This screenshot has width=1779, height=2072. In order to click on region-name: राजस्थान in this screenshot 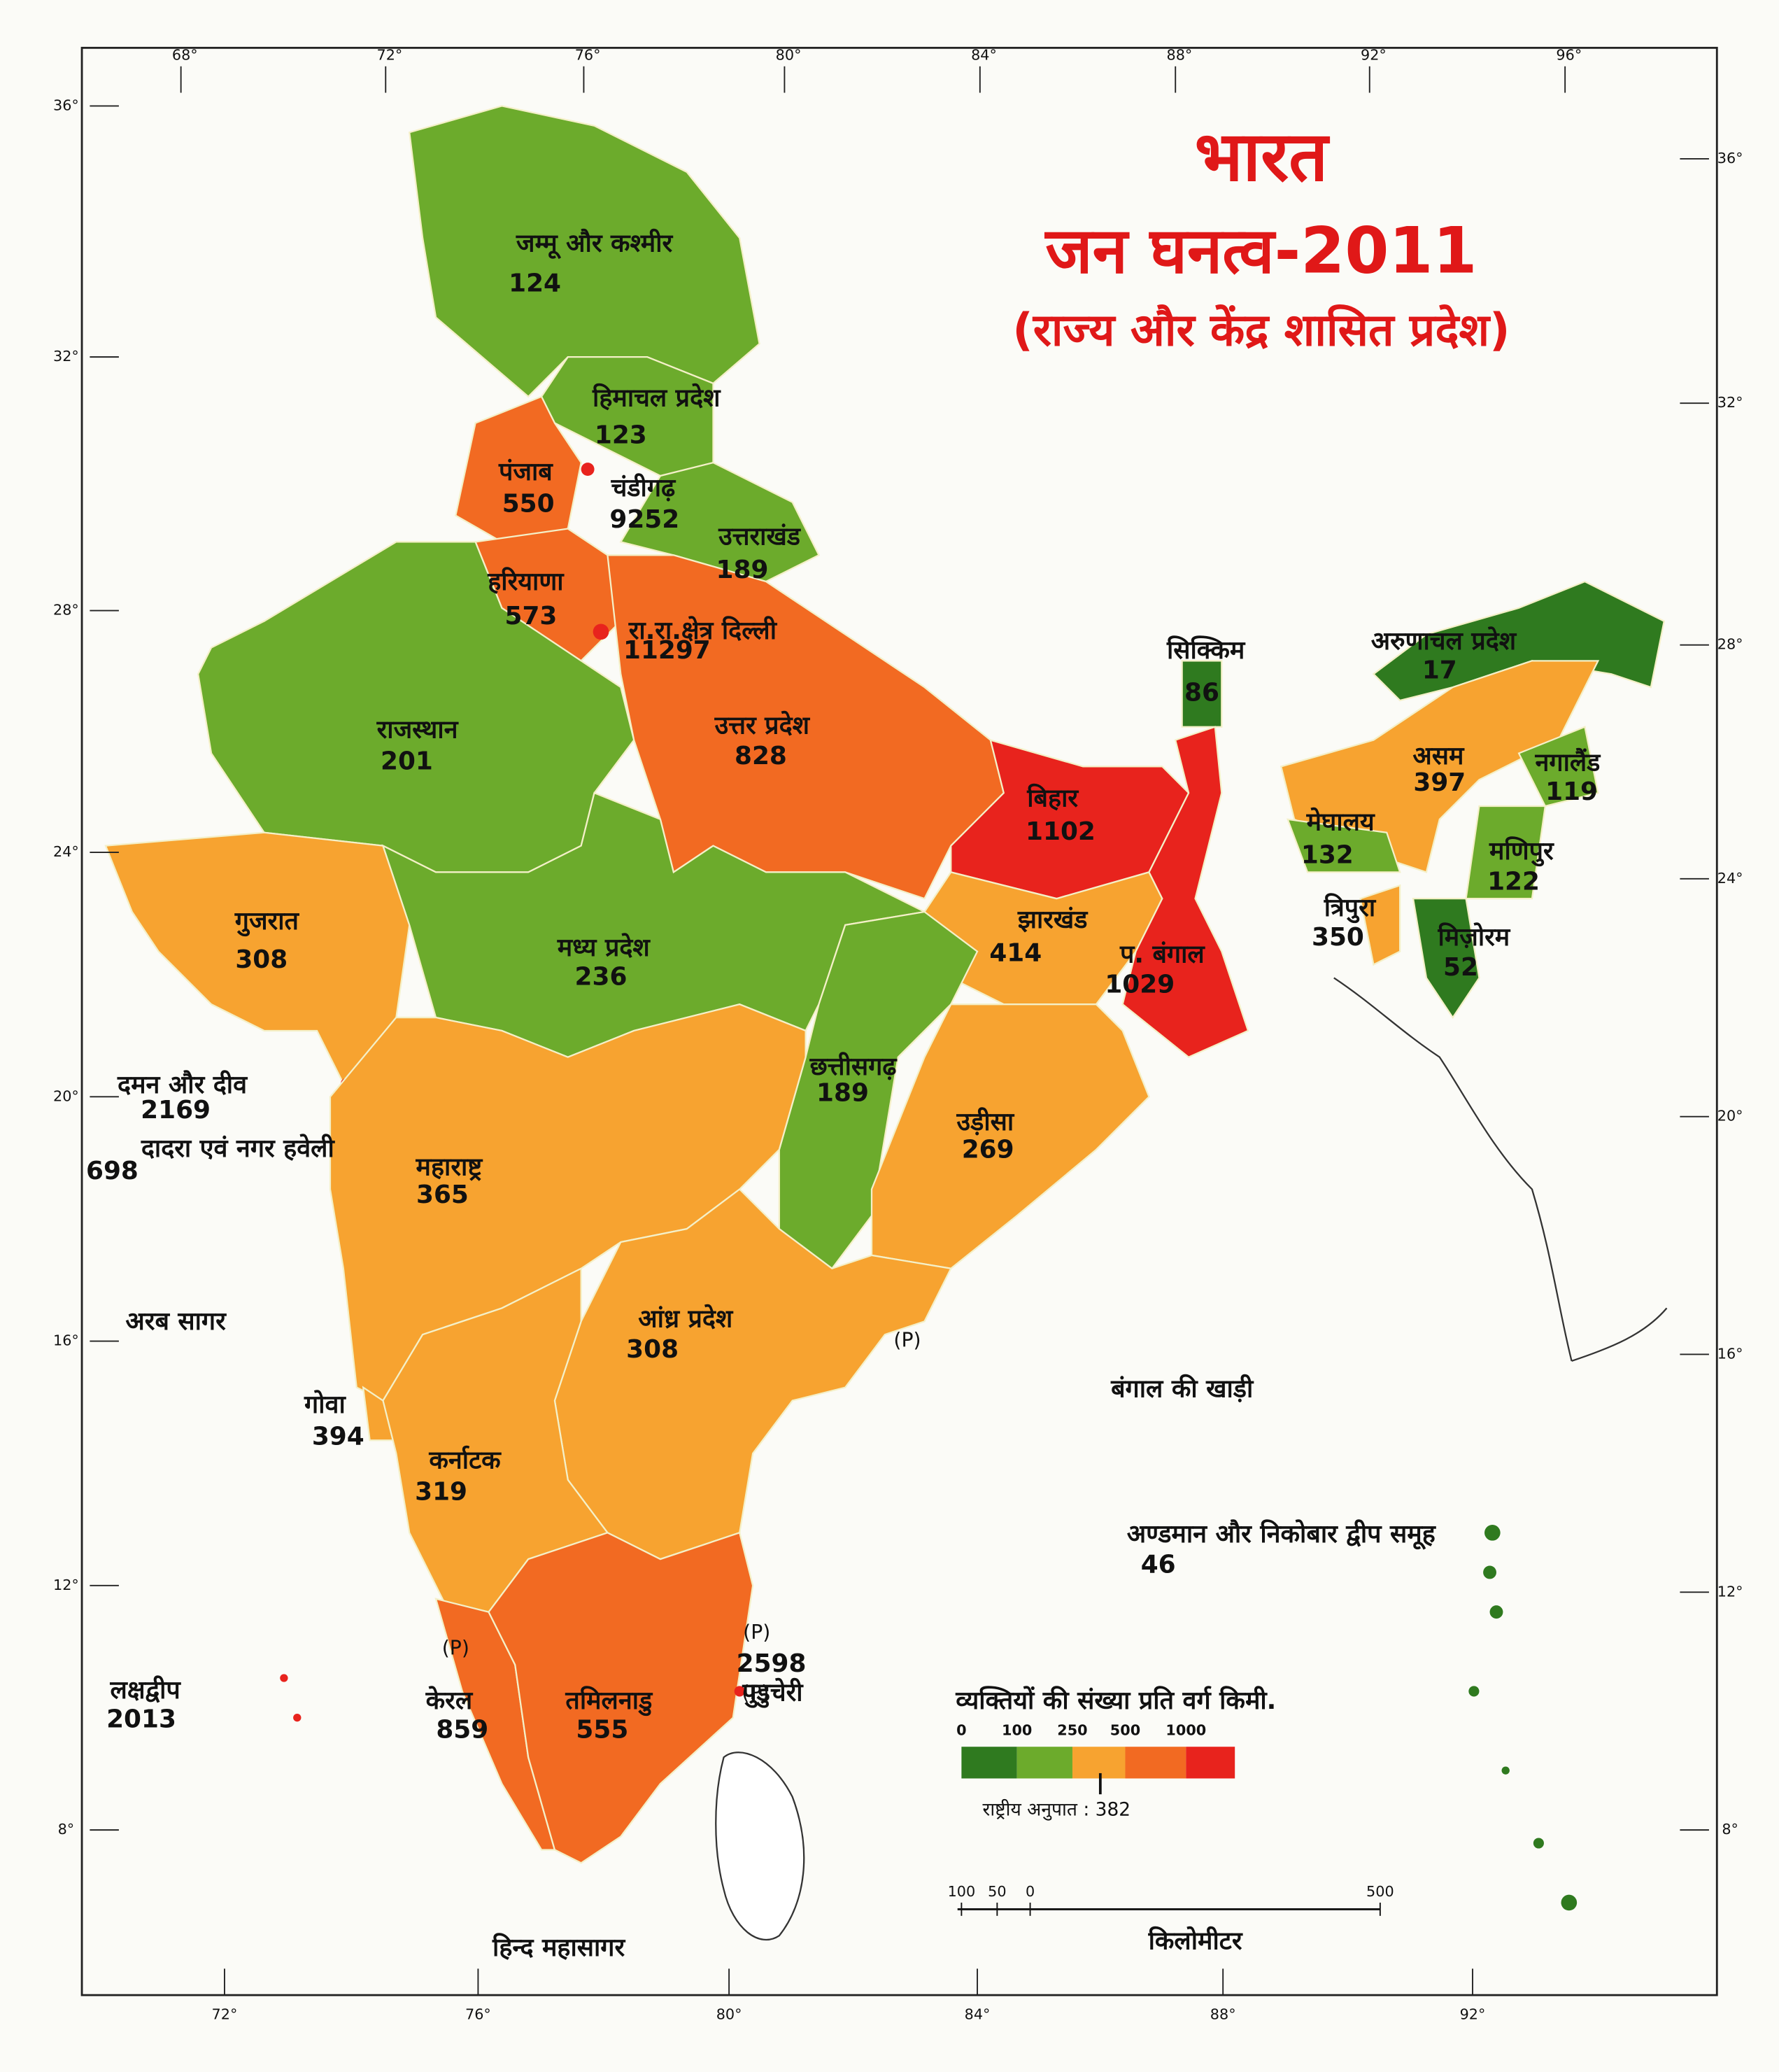, I will do `click(417, 729)`.